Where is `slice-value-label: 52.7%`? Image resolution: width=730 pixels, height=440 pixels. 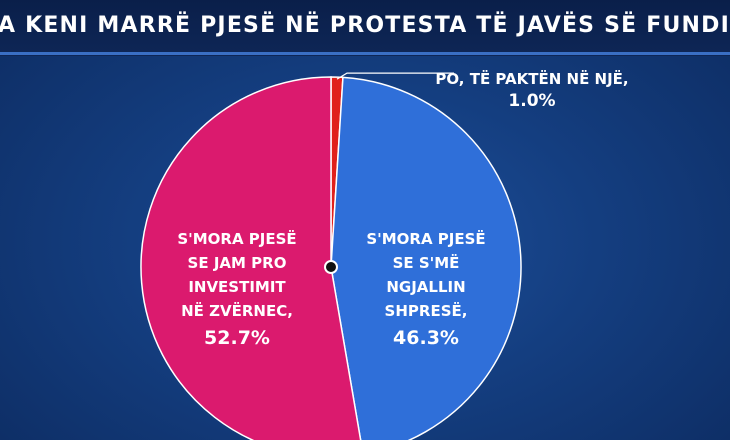
slice-value-label: 52.7% is located at coordinates (237, 338).